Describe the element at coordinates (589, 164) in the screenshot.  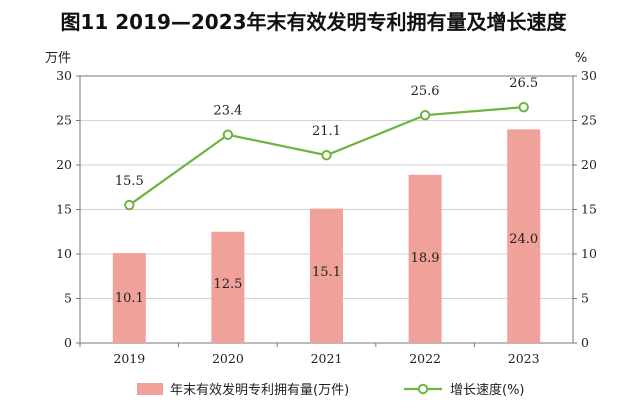
I see `right-axis-tick-label: 20` at that location.